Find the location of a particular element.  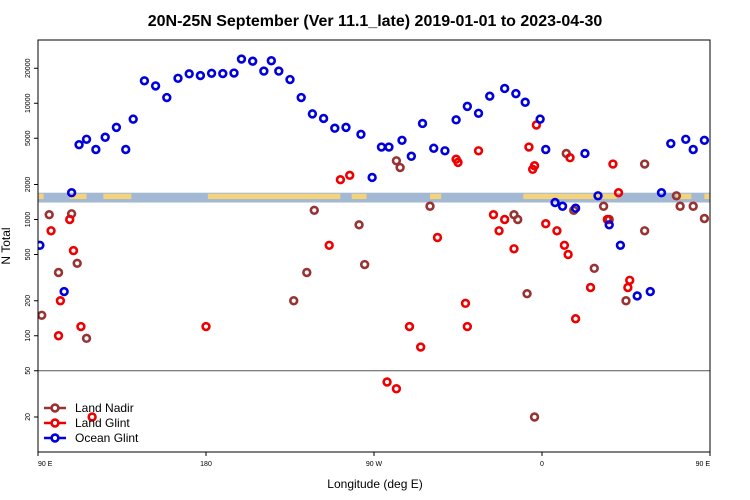

y-tick-label: 1000 is located at coordinates (28, 220).